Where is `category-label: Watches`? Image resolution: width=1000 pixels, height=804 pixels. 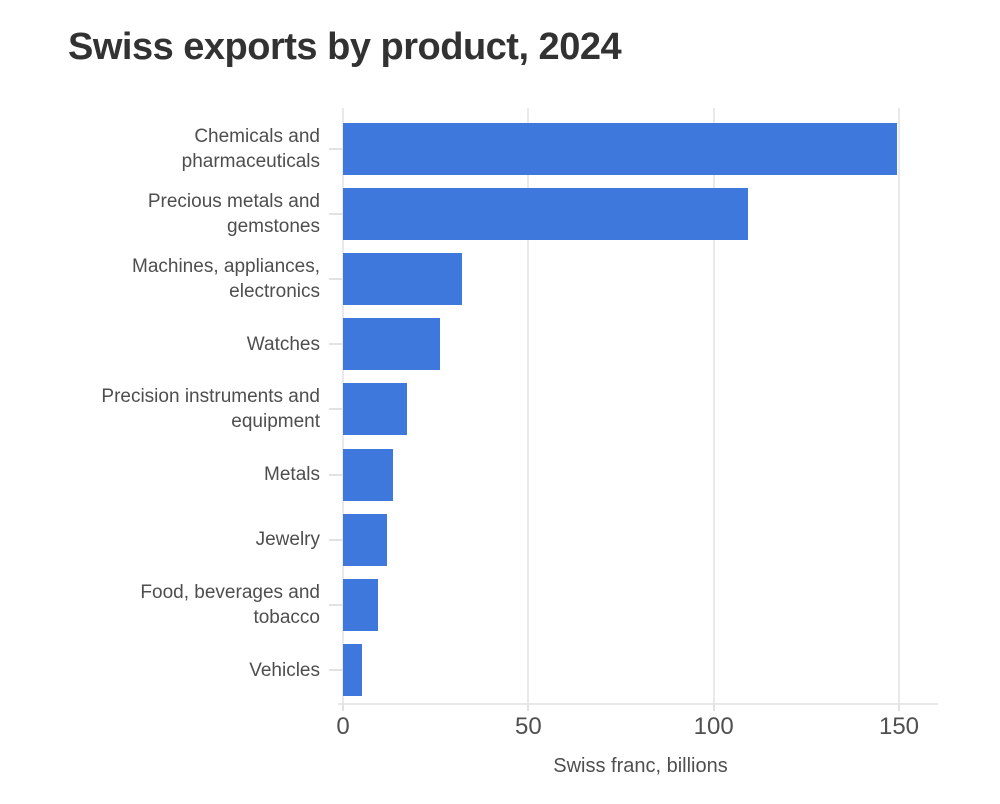 category-label: Watches is located at coordinates (283, 344).